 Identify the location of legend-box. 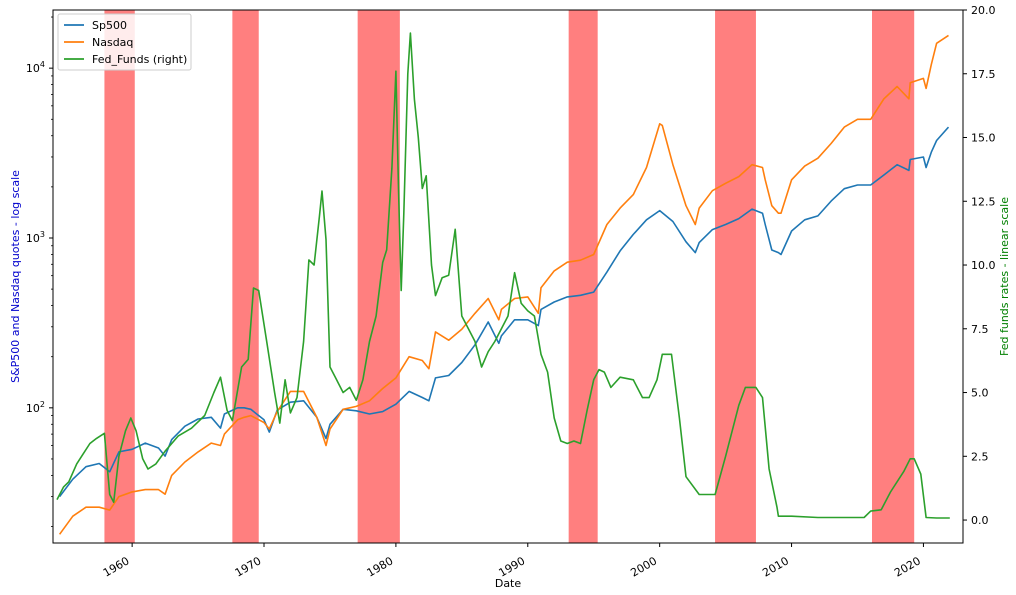
(124, 42).